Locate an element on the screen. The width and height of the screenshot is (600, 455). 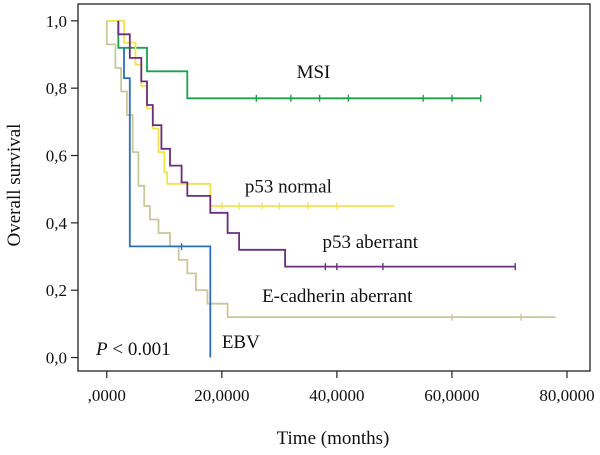
series-label-p53-aberrant: p53 aberrant is located at coordinates (370, 242).